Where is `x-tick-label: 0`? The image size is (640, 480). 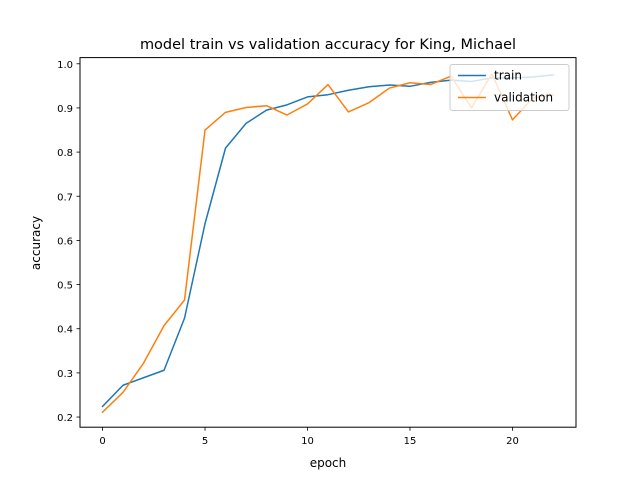 x-tick-label: 0 is located at coordinates (102, 441).